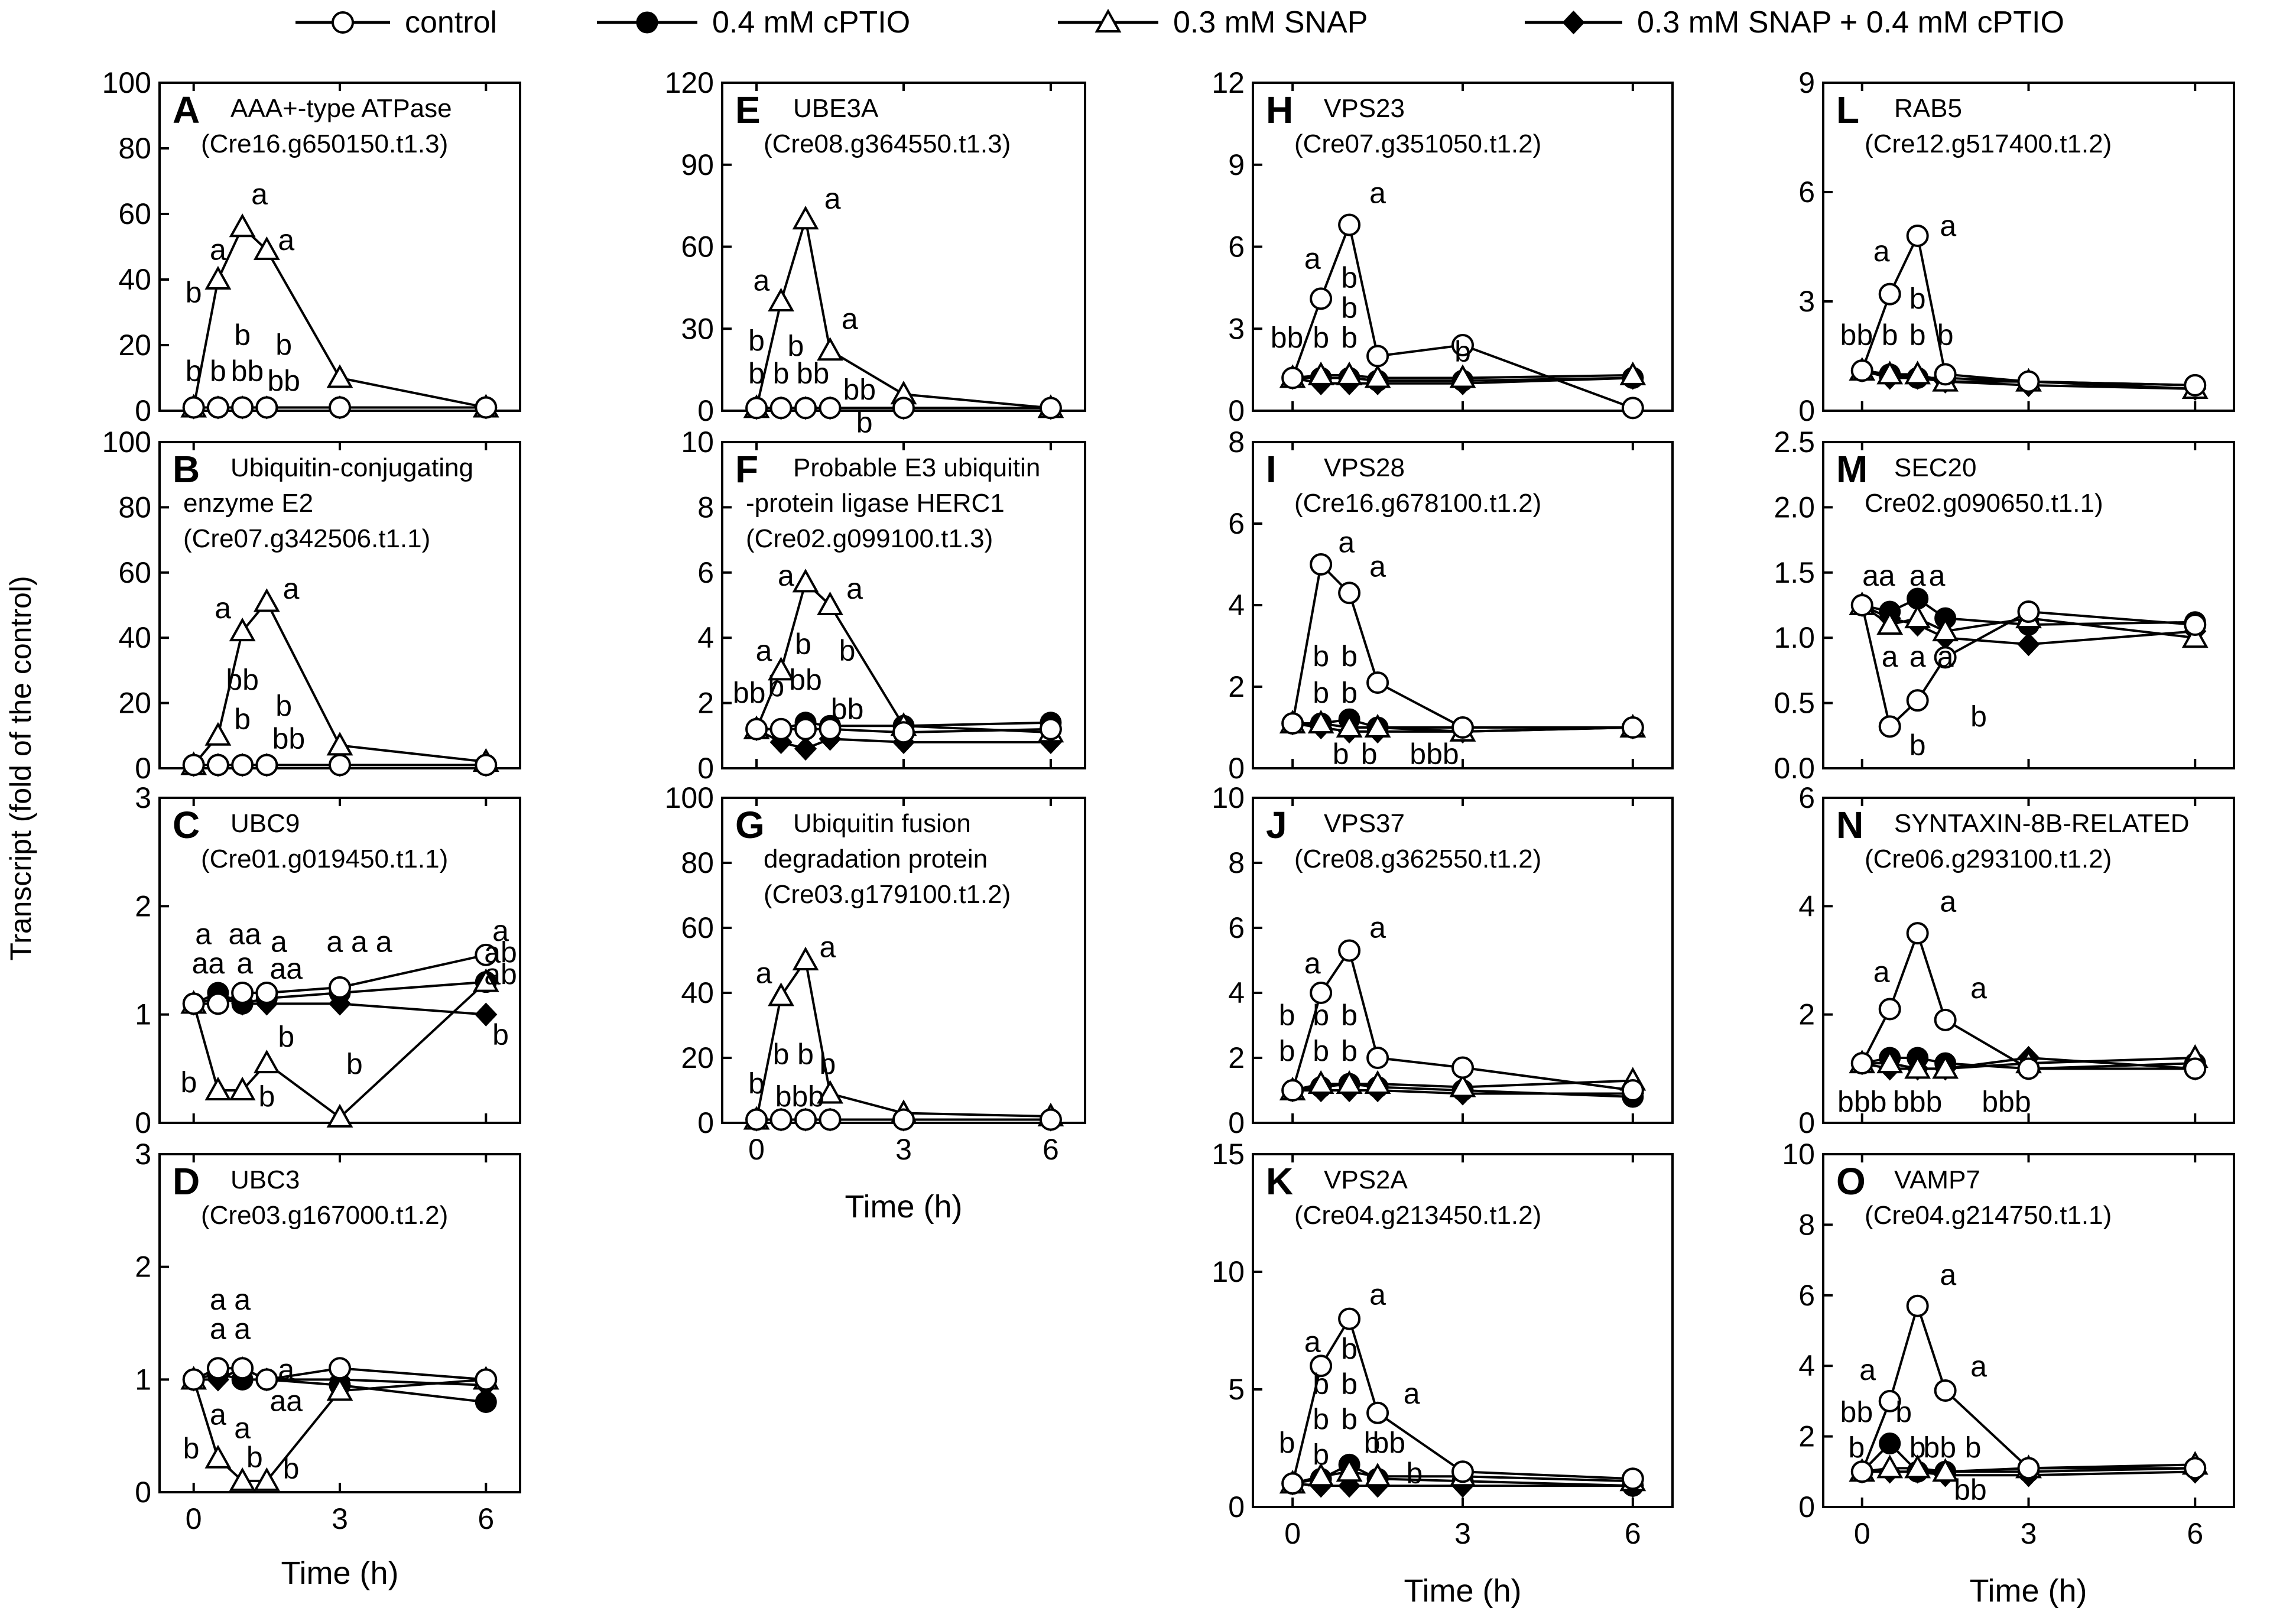 The width and height of the screenshot is (2283, 1624). Describe the element at coordinates (706, 768) in the screenshot. I see `panel-f-ytick-label-0: 0` at that location.